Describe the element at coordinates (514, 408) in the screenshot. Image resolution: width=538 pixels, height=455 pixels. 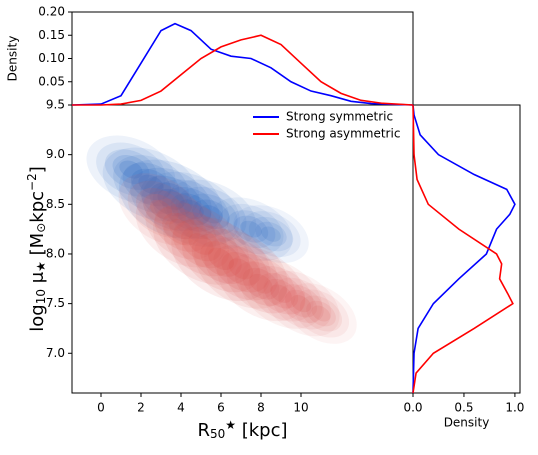
I see `x-tick-label: 1.0` at that location.